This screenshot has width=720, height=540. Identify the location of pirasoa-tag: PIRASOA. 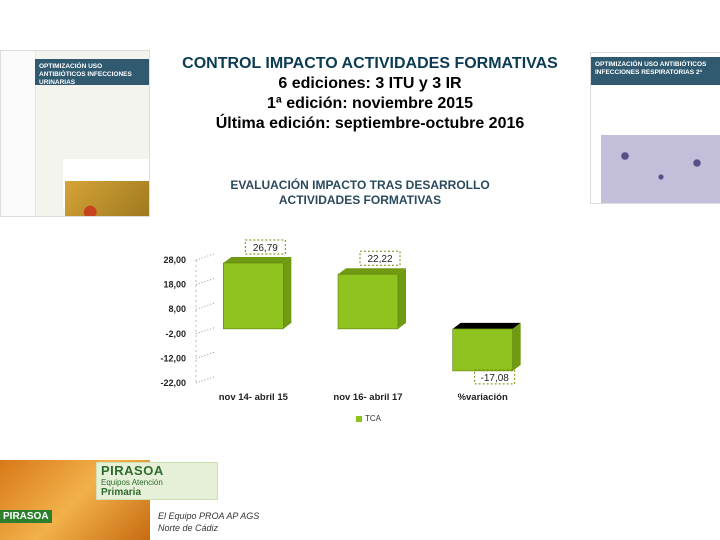
(26, 516).